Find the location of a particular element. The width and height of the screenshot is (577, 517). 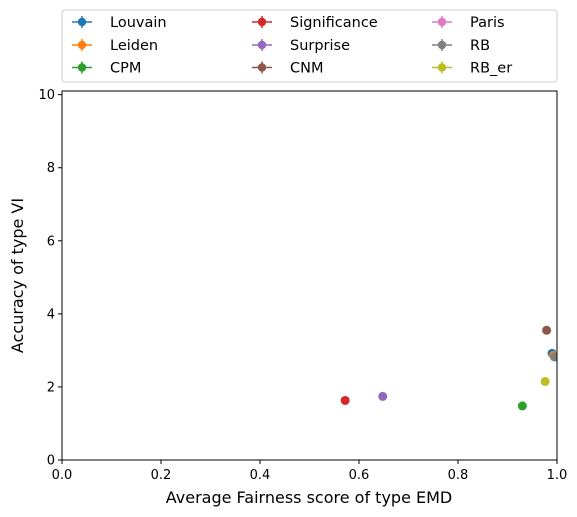

data-point-significance is located at coordinates (345, 400).